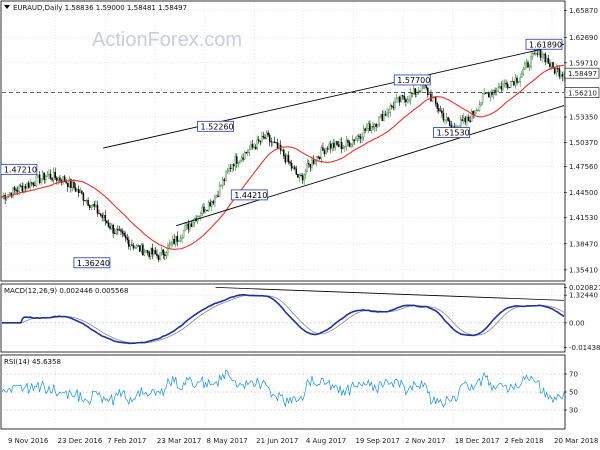  I want to click on y-tick-label: 1.44500, so click(583, 193).